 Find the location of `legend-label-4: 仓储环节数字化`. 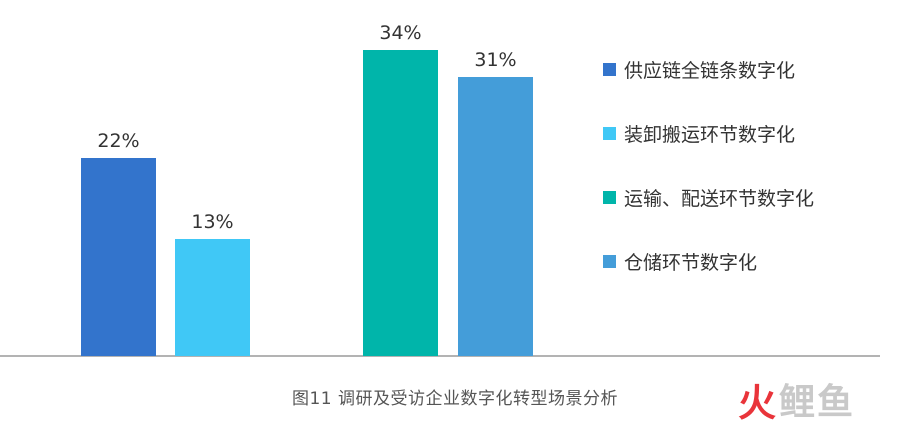

legend-label-4: 仓储环节数字化 is located at coordinates (691, 262).